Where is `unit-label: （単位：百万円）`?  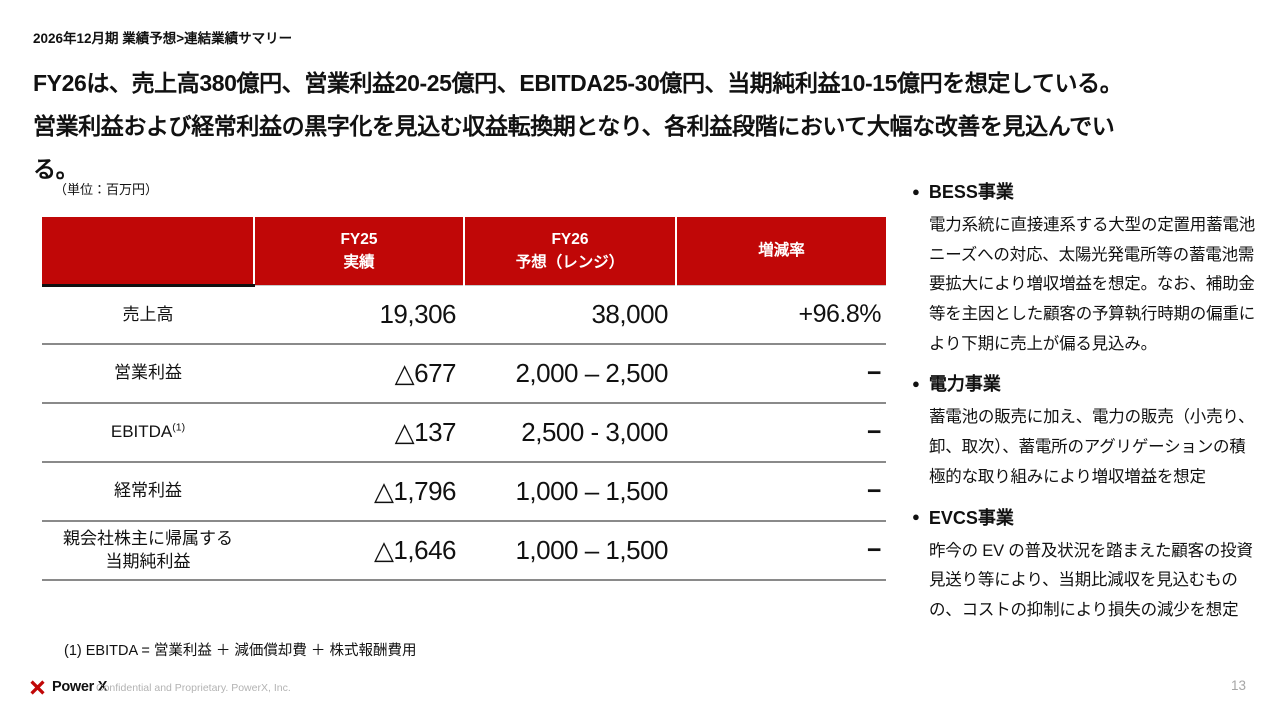 unit-label: （単位：百万円） is located at coordinates (106, 189).